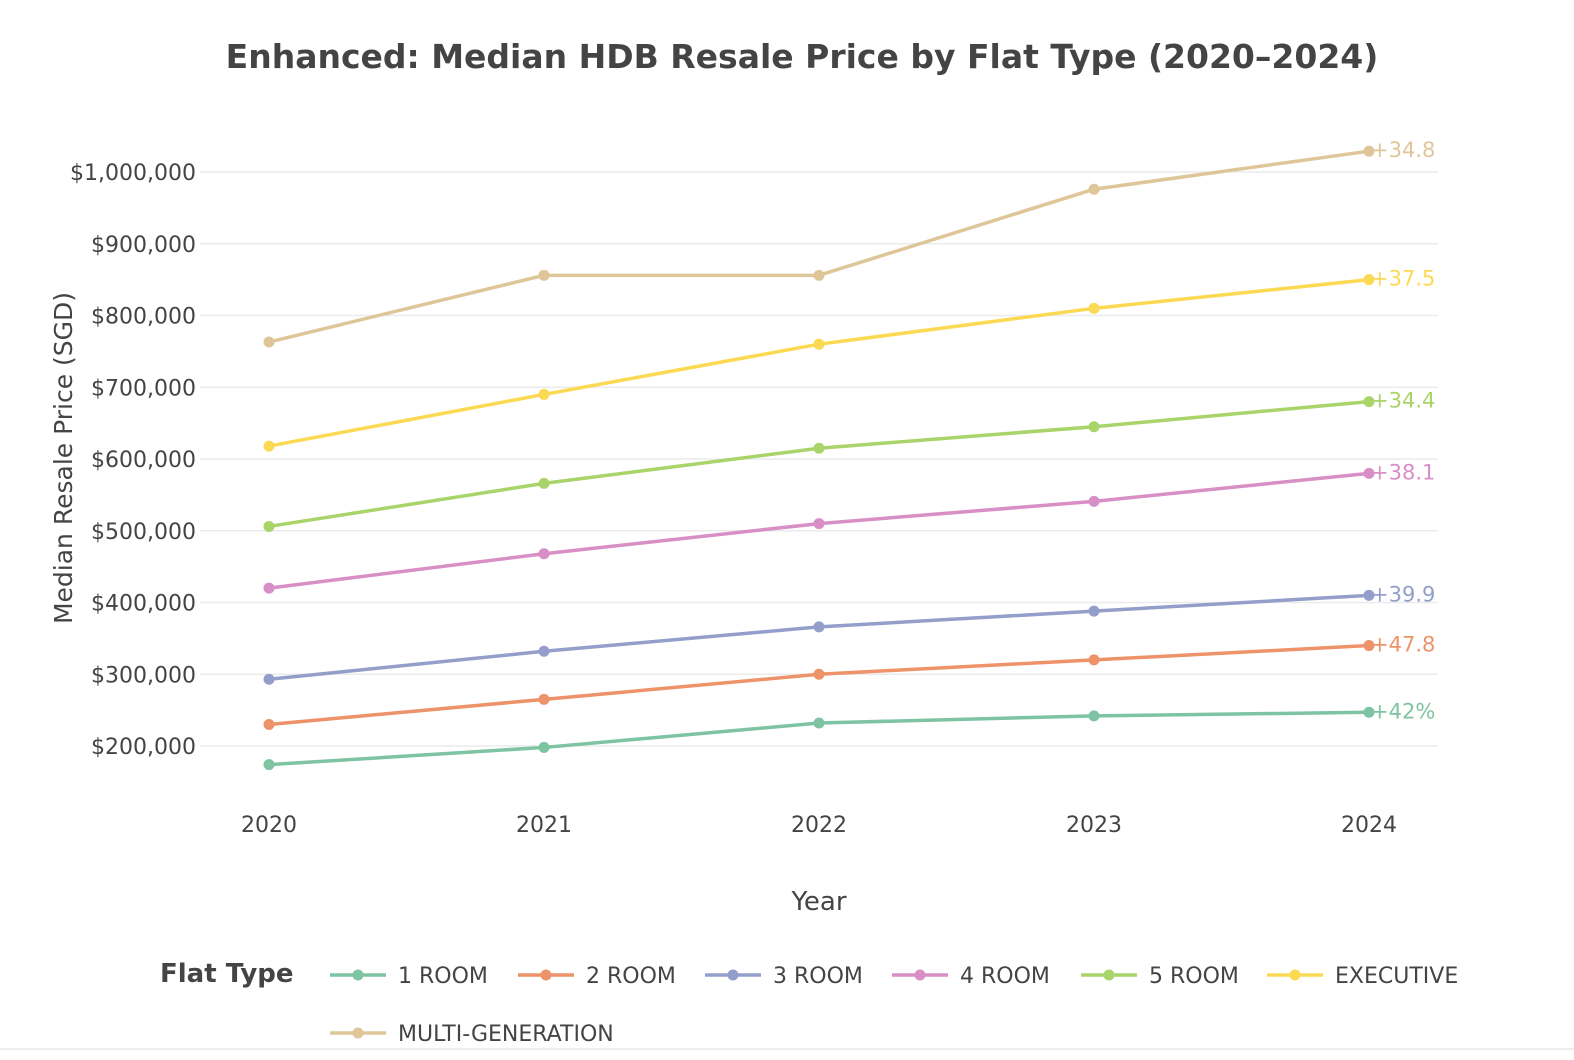 The height and width of the screenshot is (1060, 1574). Describe the element at coordinates (269, 825) in the screenshot. I see `x-tick-label: 2020` at that location.